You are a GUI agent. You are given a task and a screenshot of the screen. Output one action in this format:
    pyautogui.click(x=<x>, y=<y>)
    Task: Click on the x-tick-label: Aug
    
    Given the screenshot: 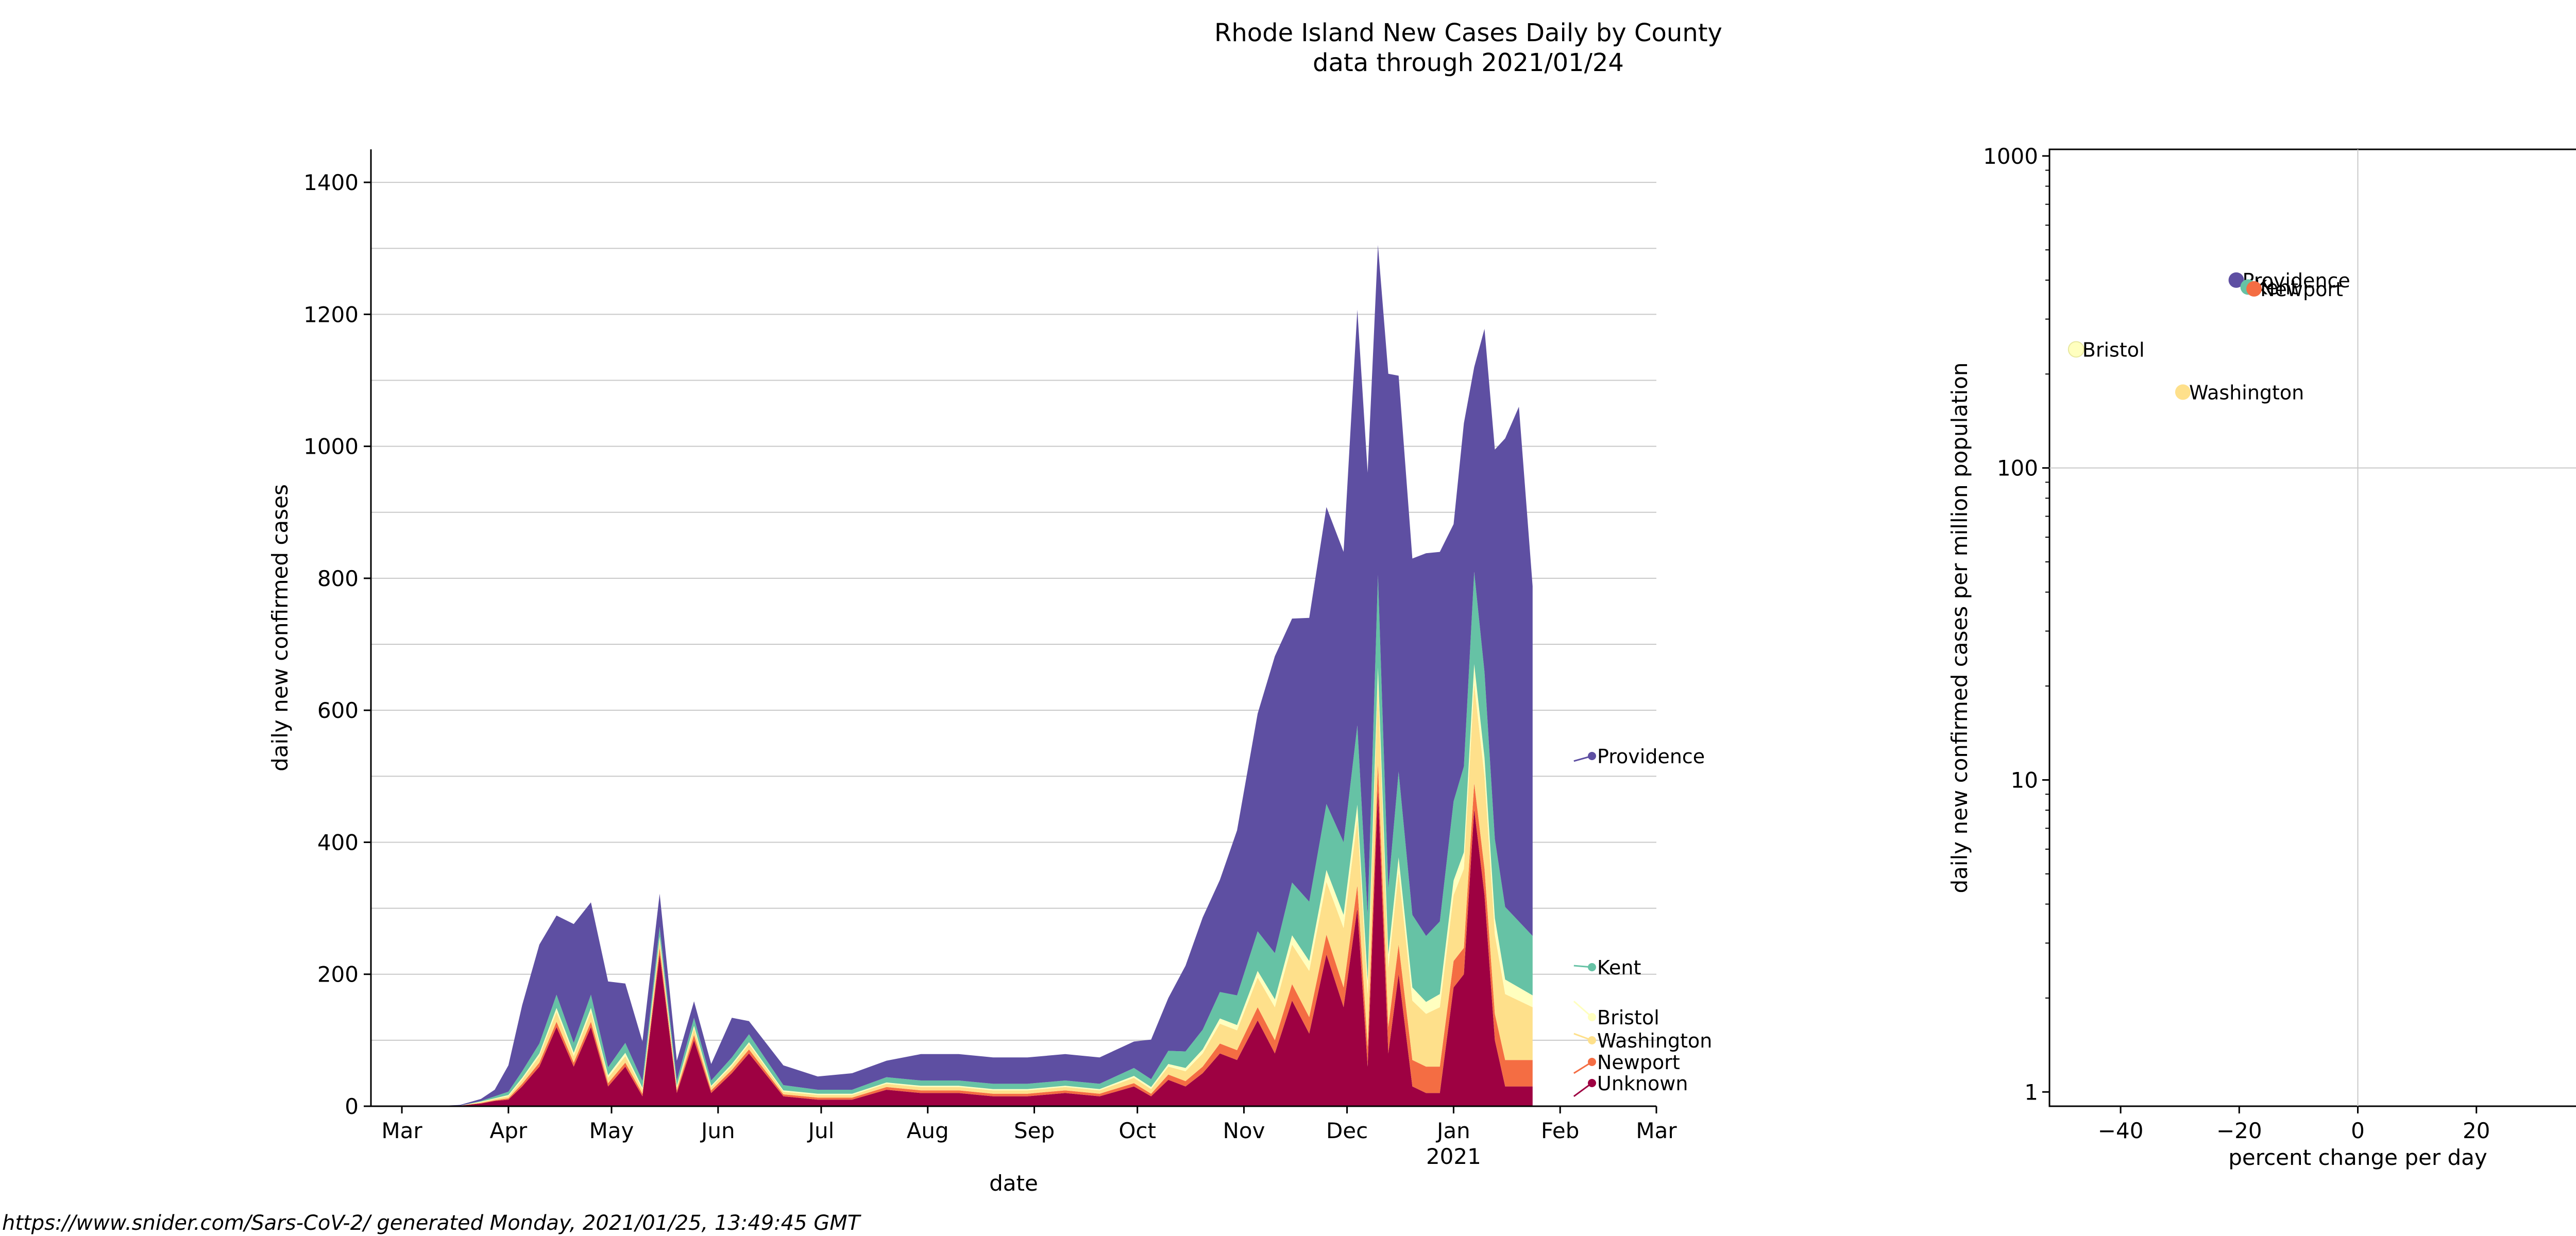 What is the action you would take?
    pyautogui.click(x=928, y=1131)
    